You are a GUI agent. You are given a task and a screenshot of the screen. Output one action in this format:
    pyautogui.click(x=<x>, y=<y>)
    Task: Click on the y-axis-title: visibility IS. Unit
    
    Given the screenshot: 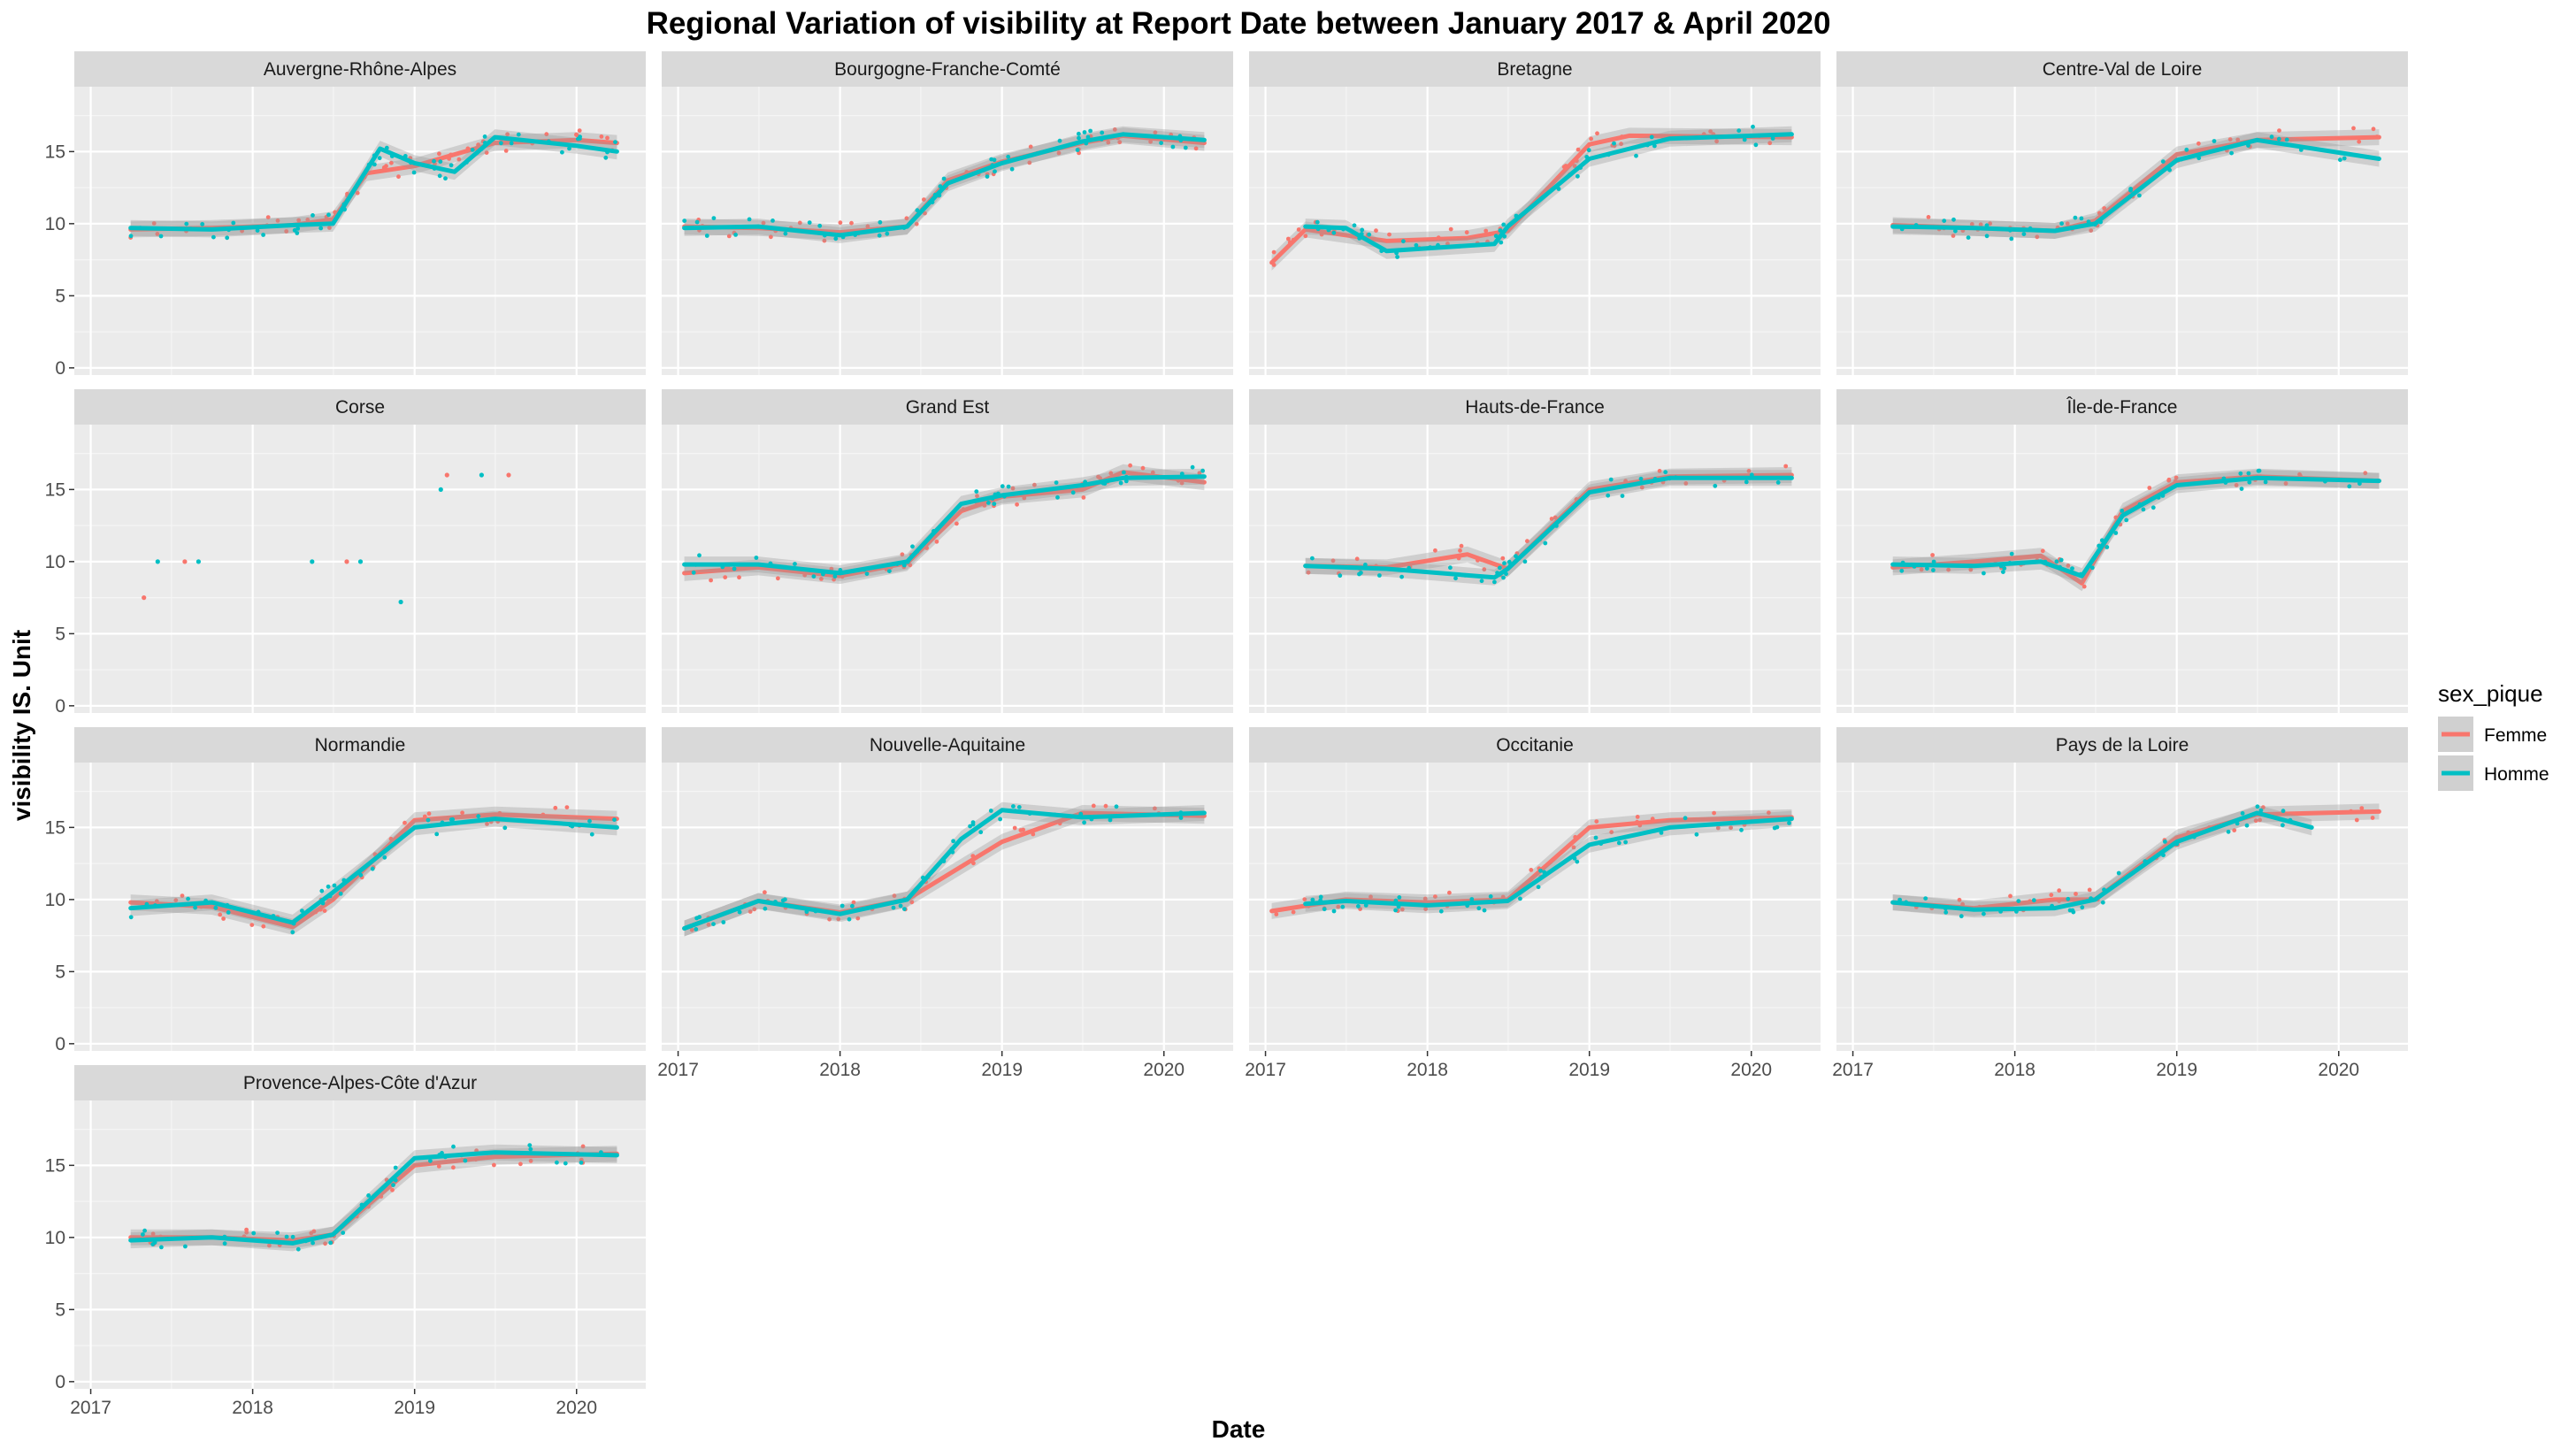 What is the action you would take?
    pyautogui.click(x=21, y=725)
    